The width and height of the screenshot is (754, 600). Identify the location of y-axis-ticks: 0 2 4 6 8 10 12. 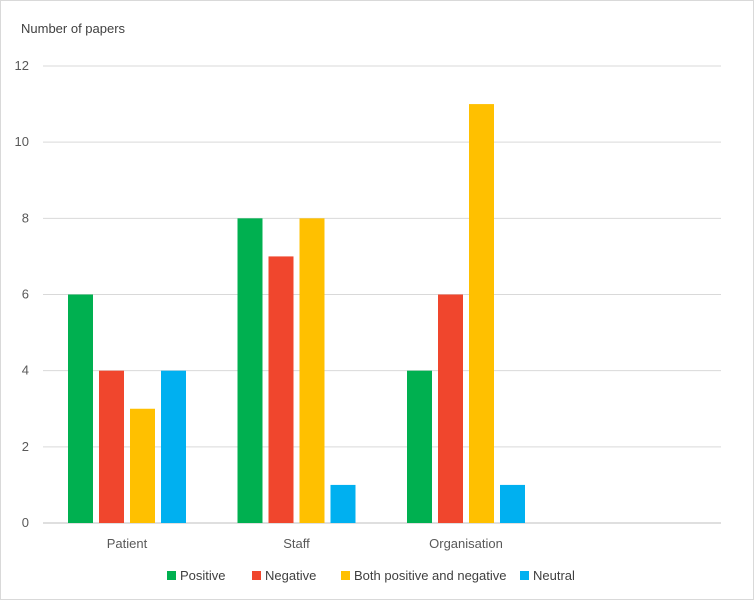
(22, 294).